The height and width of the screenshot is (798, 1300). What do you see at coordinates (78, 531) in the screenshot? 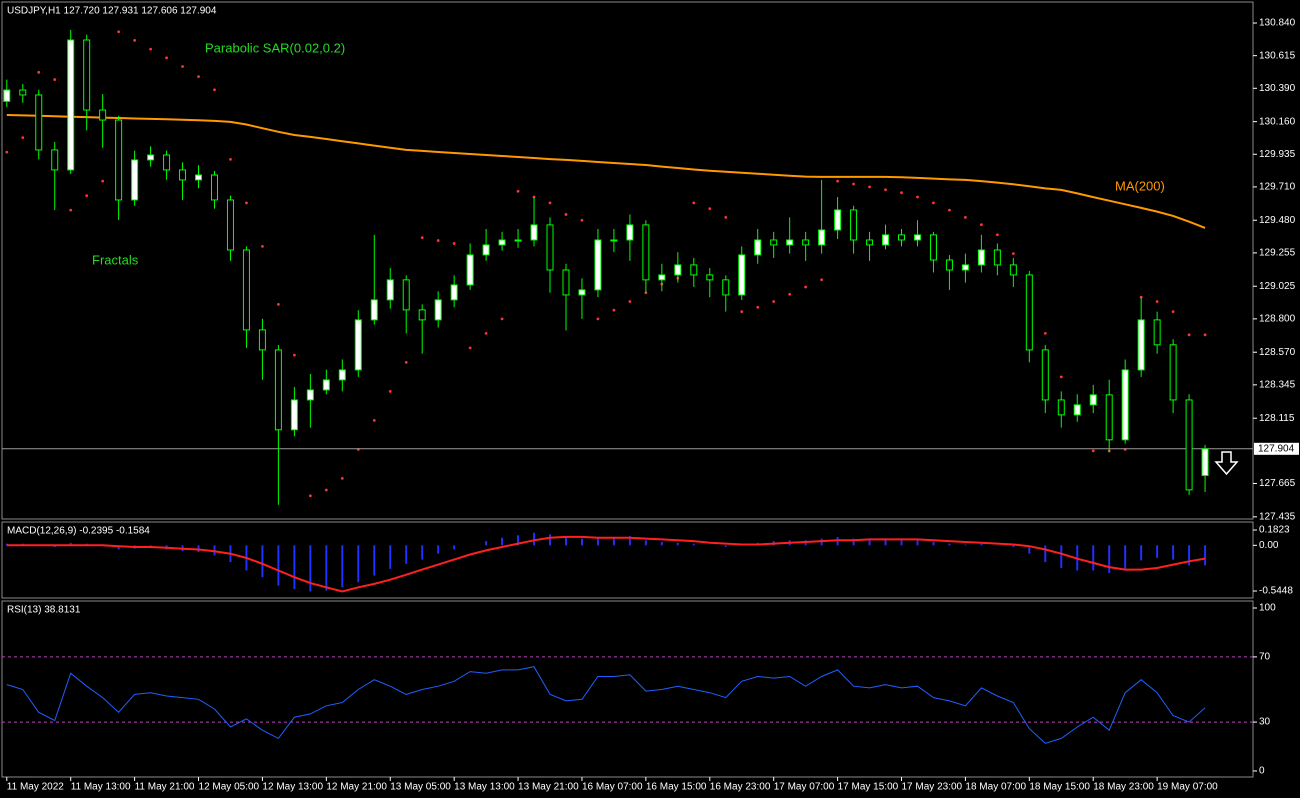
I see `panel-title: MACD(12,26,9) -0.2395 -0.1584` at bounding box center [78, 531].